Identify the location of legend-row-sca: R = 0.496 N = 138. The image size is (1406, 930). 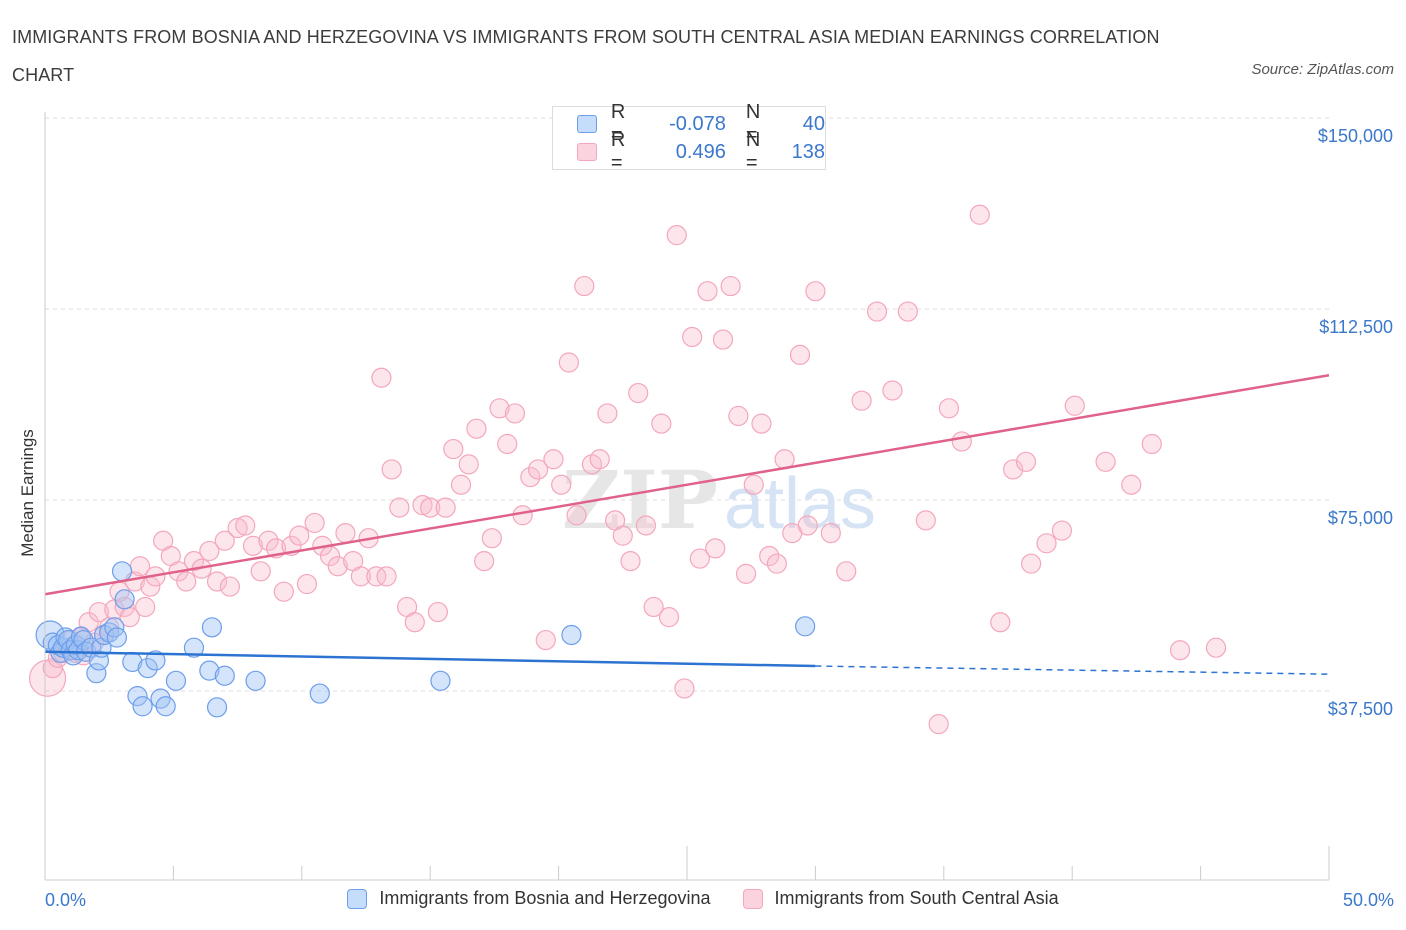
(701, 151).